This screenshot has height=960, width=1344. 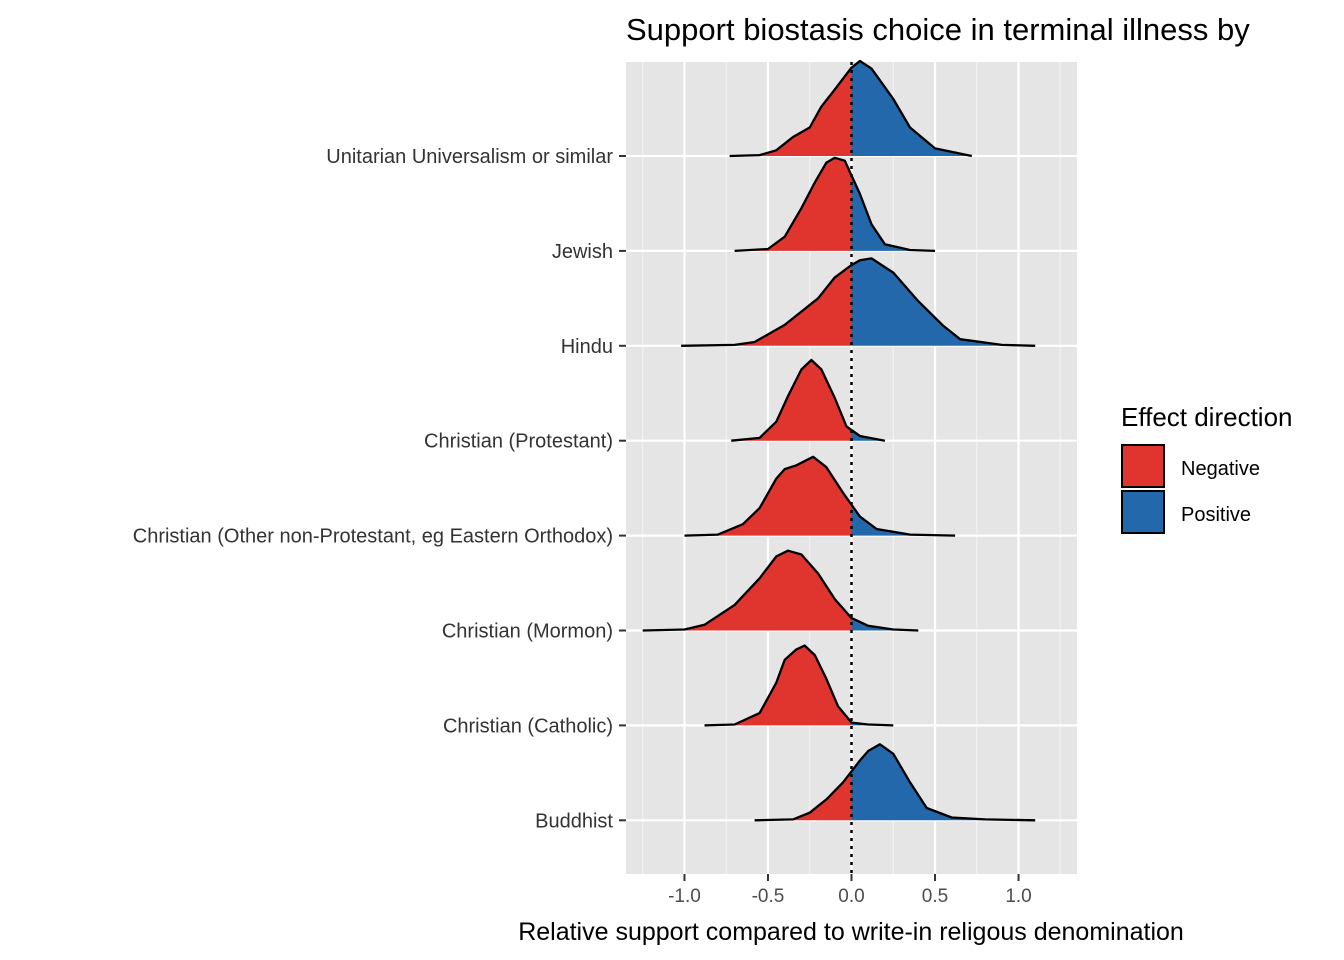 I want to click on ridge-christian-catholic, so click(x=799, y=685).